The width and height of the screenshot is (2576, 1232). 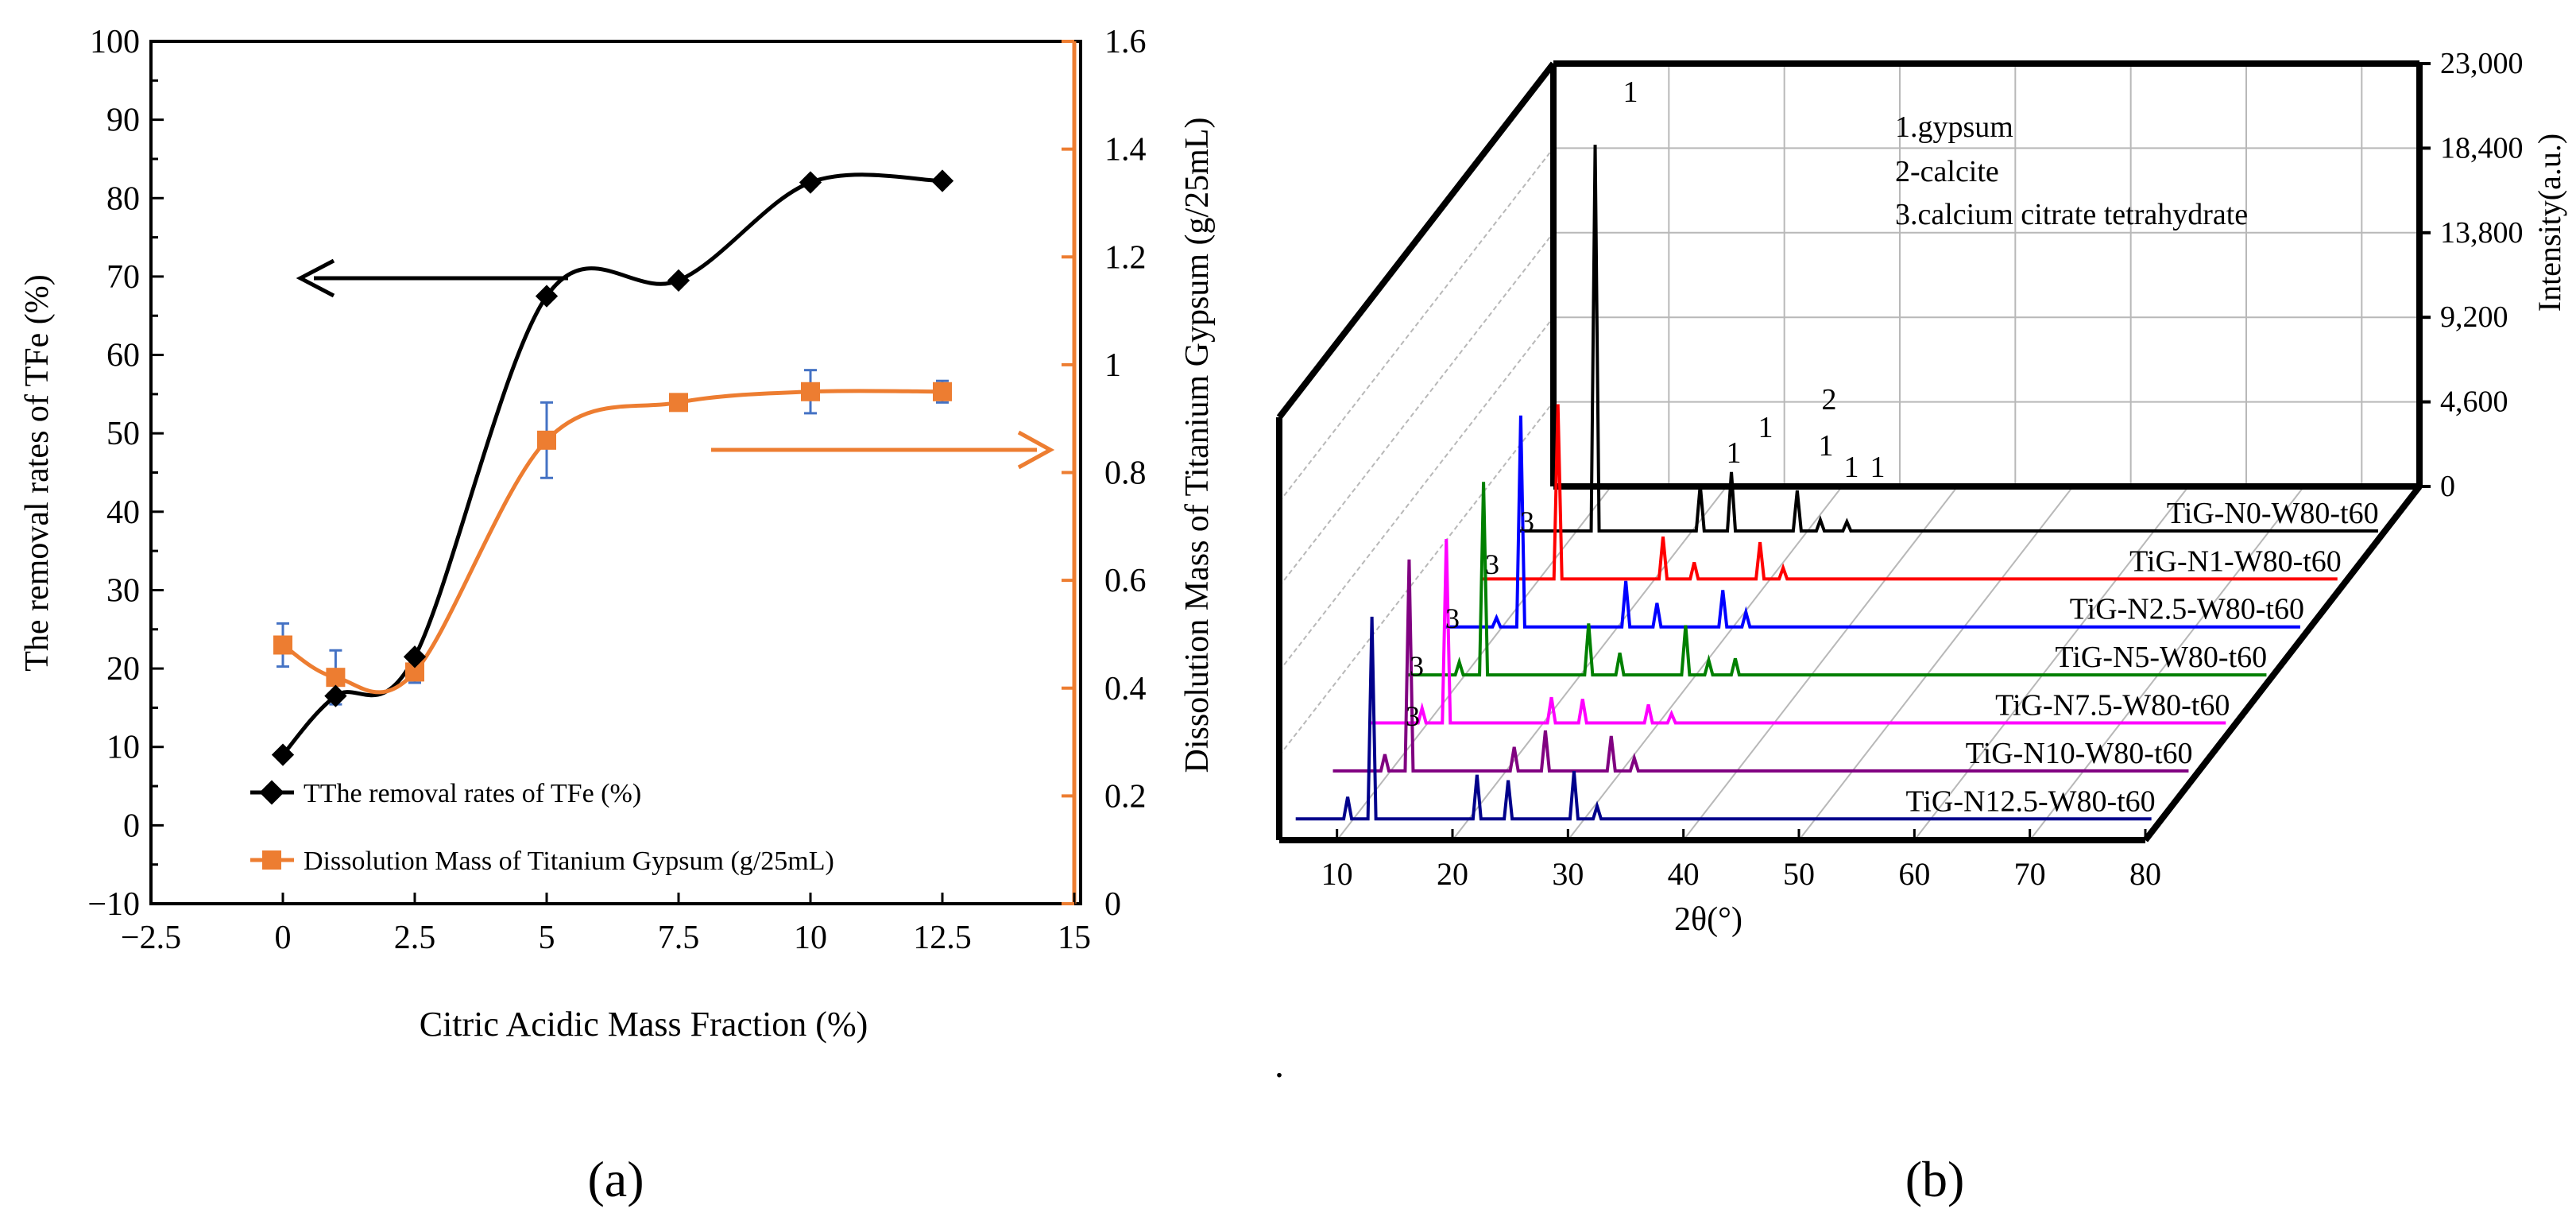 I want to click on y-axis-title: The removal rates of TFe (%), so click(x=37, y=473).